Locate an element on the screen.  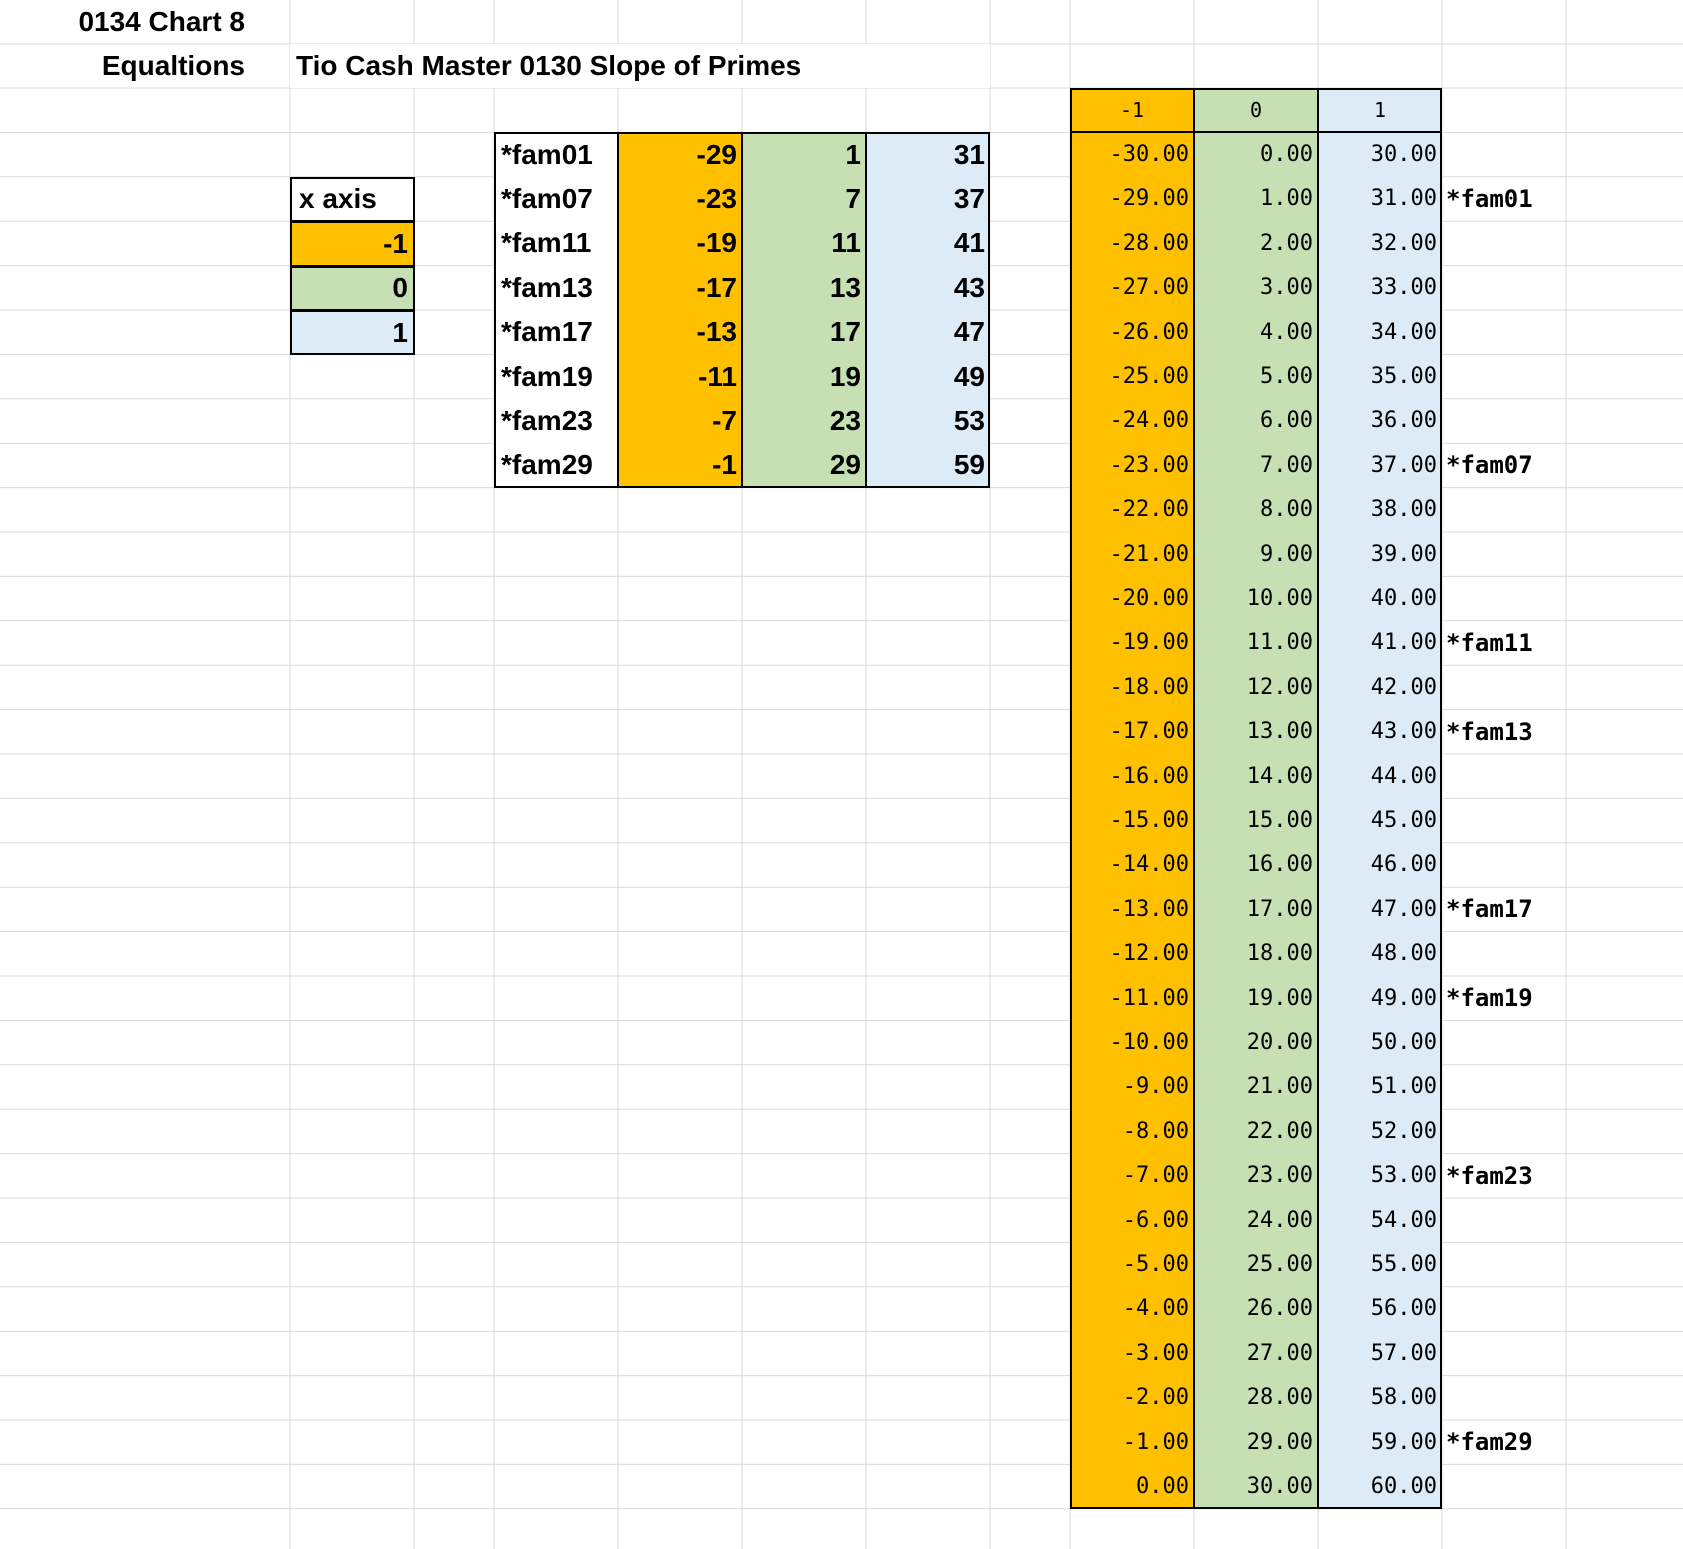
value-pos: 57.00 is located at coordinates (1380, 1353).